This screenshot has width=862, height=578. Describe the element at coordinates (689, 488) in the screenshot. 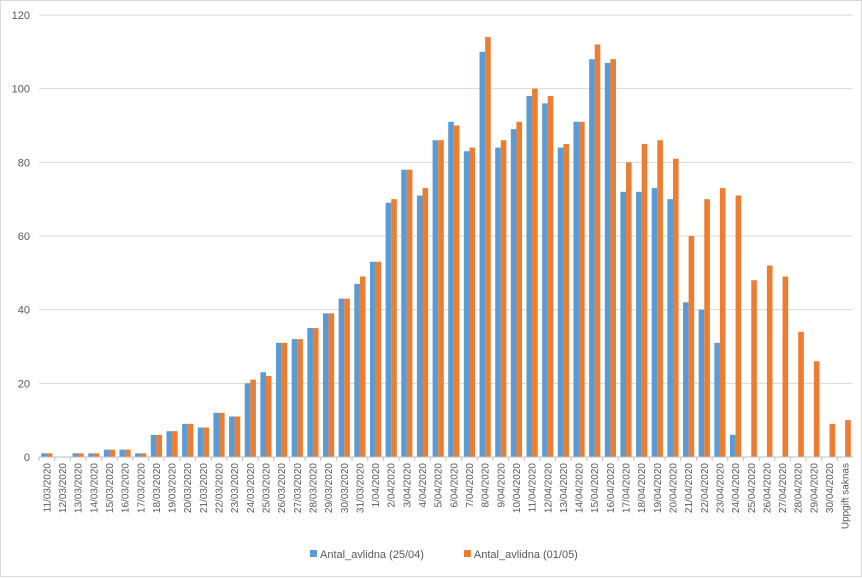

I see `x-tick-label: 21/04/2020` at that location.